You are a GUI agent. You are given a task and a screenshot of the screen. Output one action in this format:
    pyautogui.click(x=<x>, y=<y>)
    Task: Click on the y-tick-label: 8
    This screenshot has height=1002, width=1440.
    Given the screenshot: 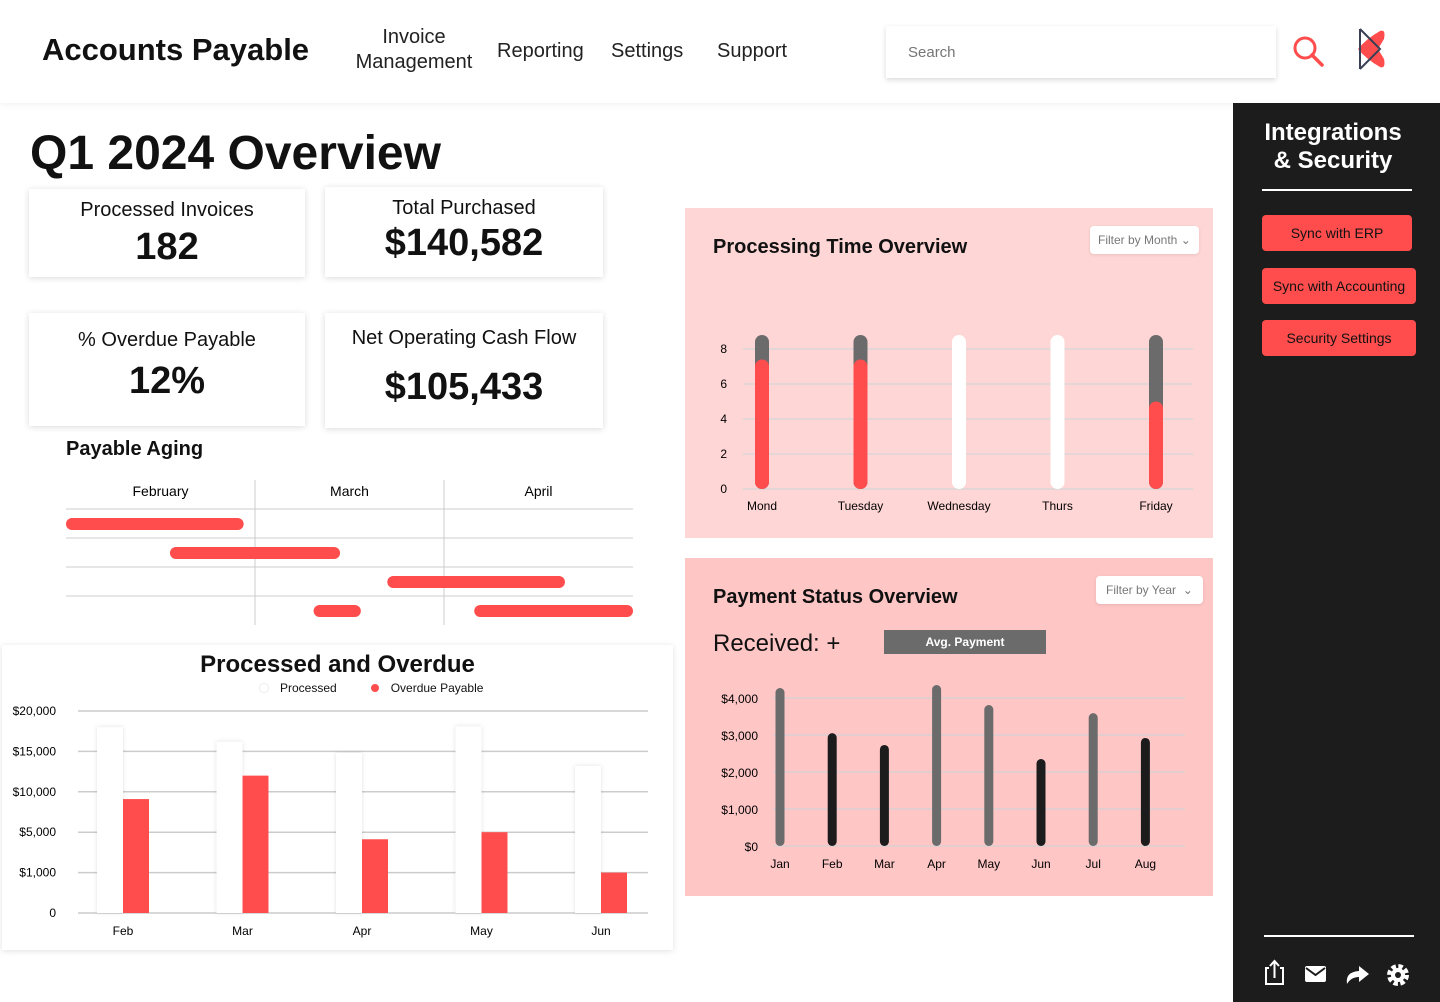 What is the action you would take?
    pyautogui.click(x=723, y=349)
    